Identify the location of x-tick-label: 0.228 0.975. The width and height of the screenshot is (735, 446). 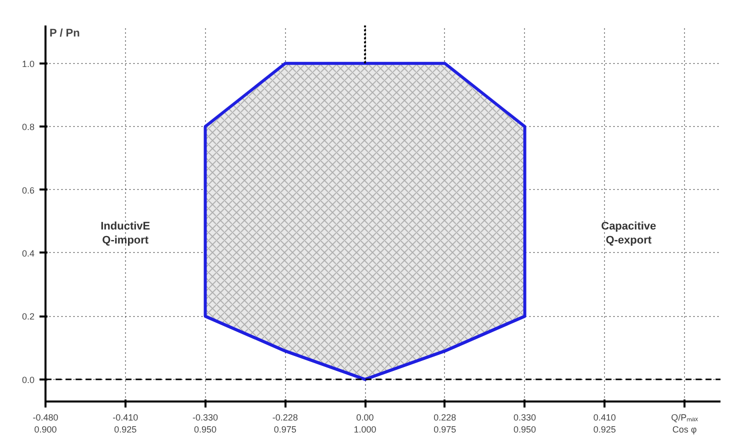
(445, 423).